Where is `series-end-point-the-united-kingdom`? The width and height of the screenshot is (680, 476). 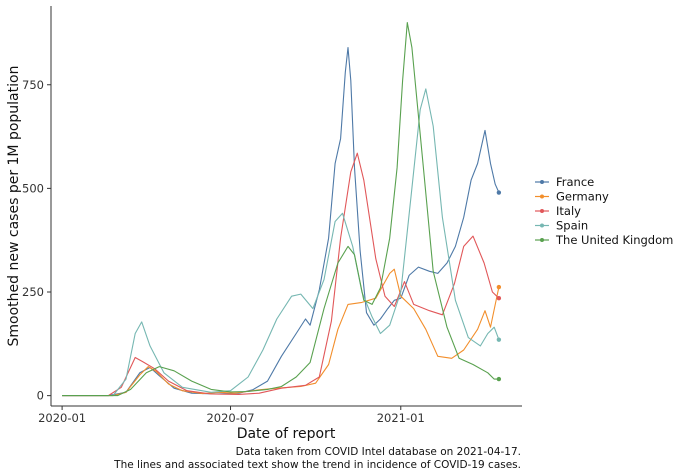
series-end-point-the-united-kingdom is located at coordinates (499, 379).